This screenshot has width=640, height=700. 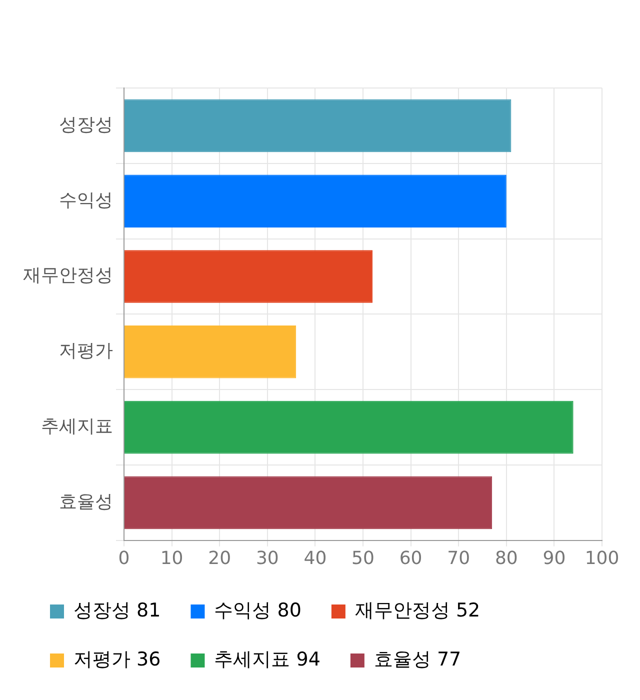 I want to click on x-tick-label: 50, so click(x=363, y=558).